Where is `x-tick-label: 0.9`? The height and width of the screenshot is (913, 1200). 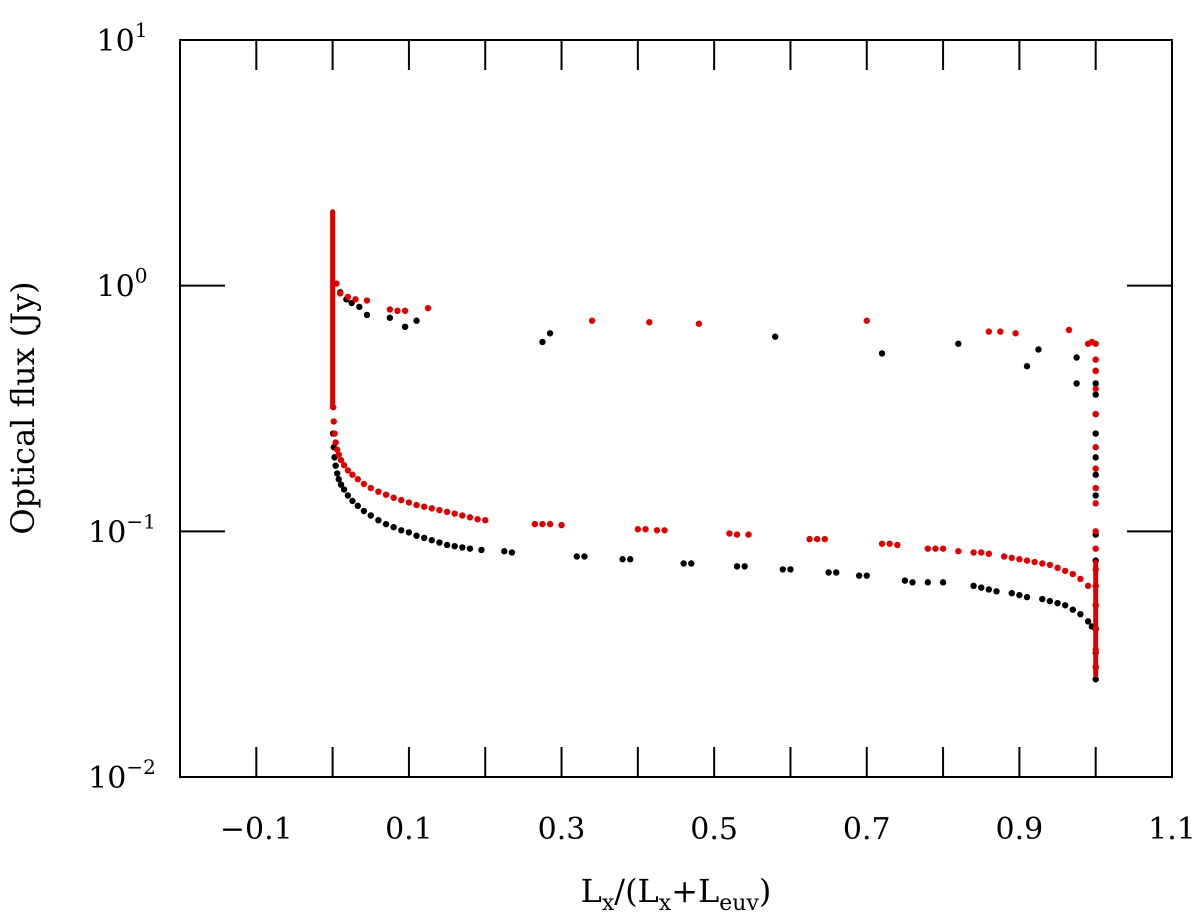 x-tick-label: 0.9 is located at coordinates (1020, 829).